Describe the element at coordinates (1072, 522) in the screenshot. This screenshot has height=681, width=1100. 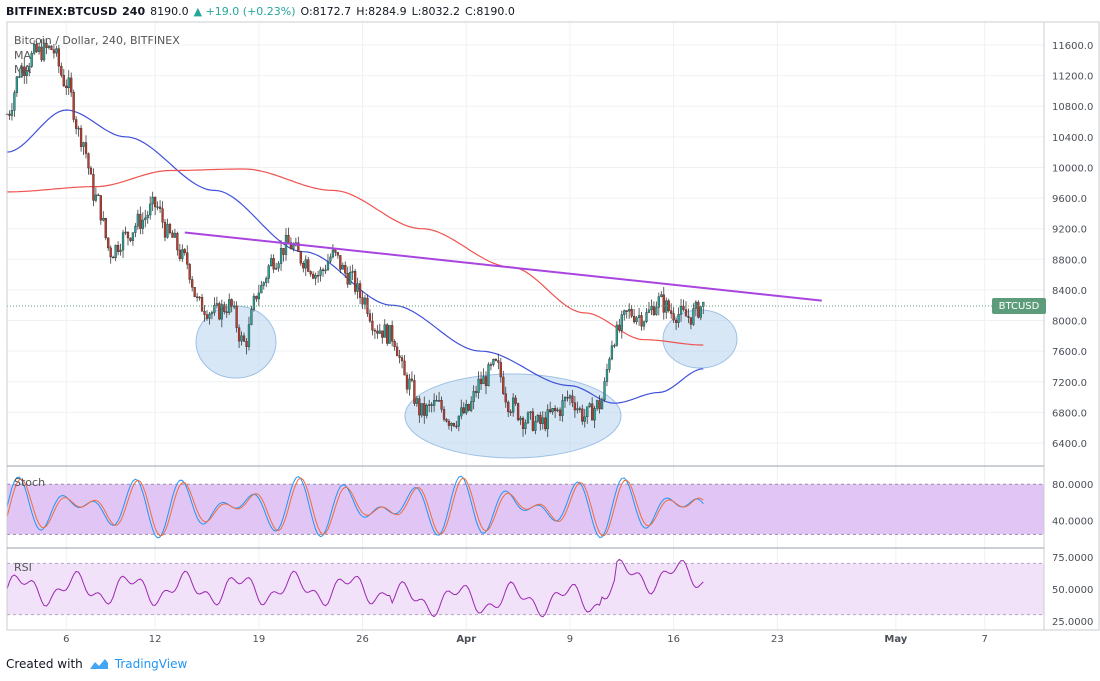
I see `stoch-tick-label: 40.0000` at that location.